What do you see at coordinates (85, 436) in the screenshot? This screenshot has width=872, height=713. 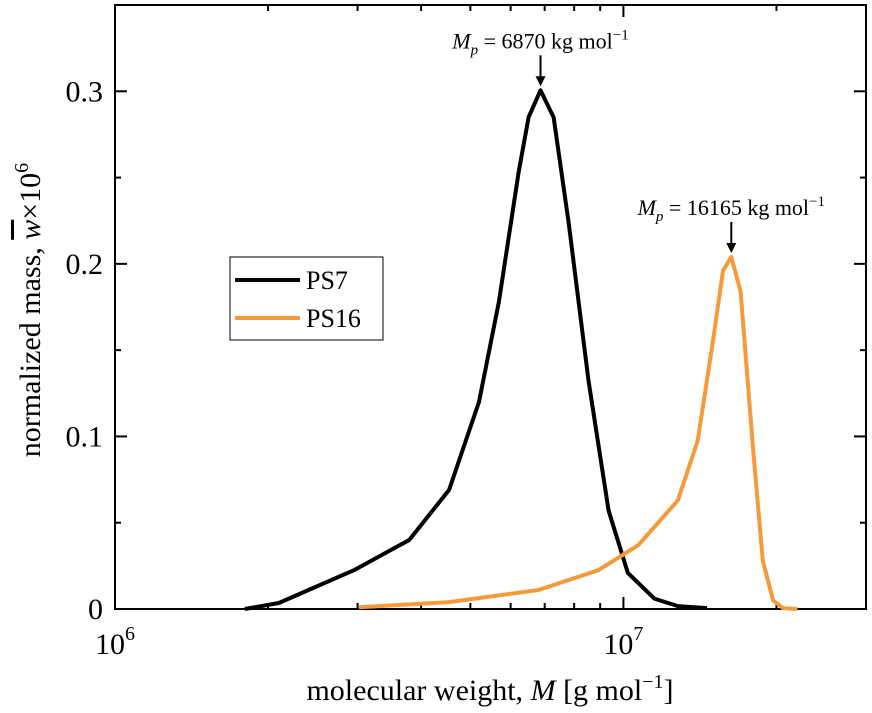 I see `y-tick-label: 0.1` at bounding box center [85, 436].